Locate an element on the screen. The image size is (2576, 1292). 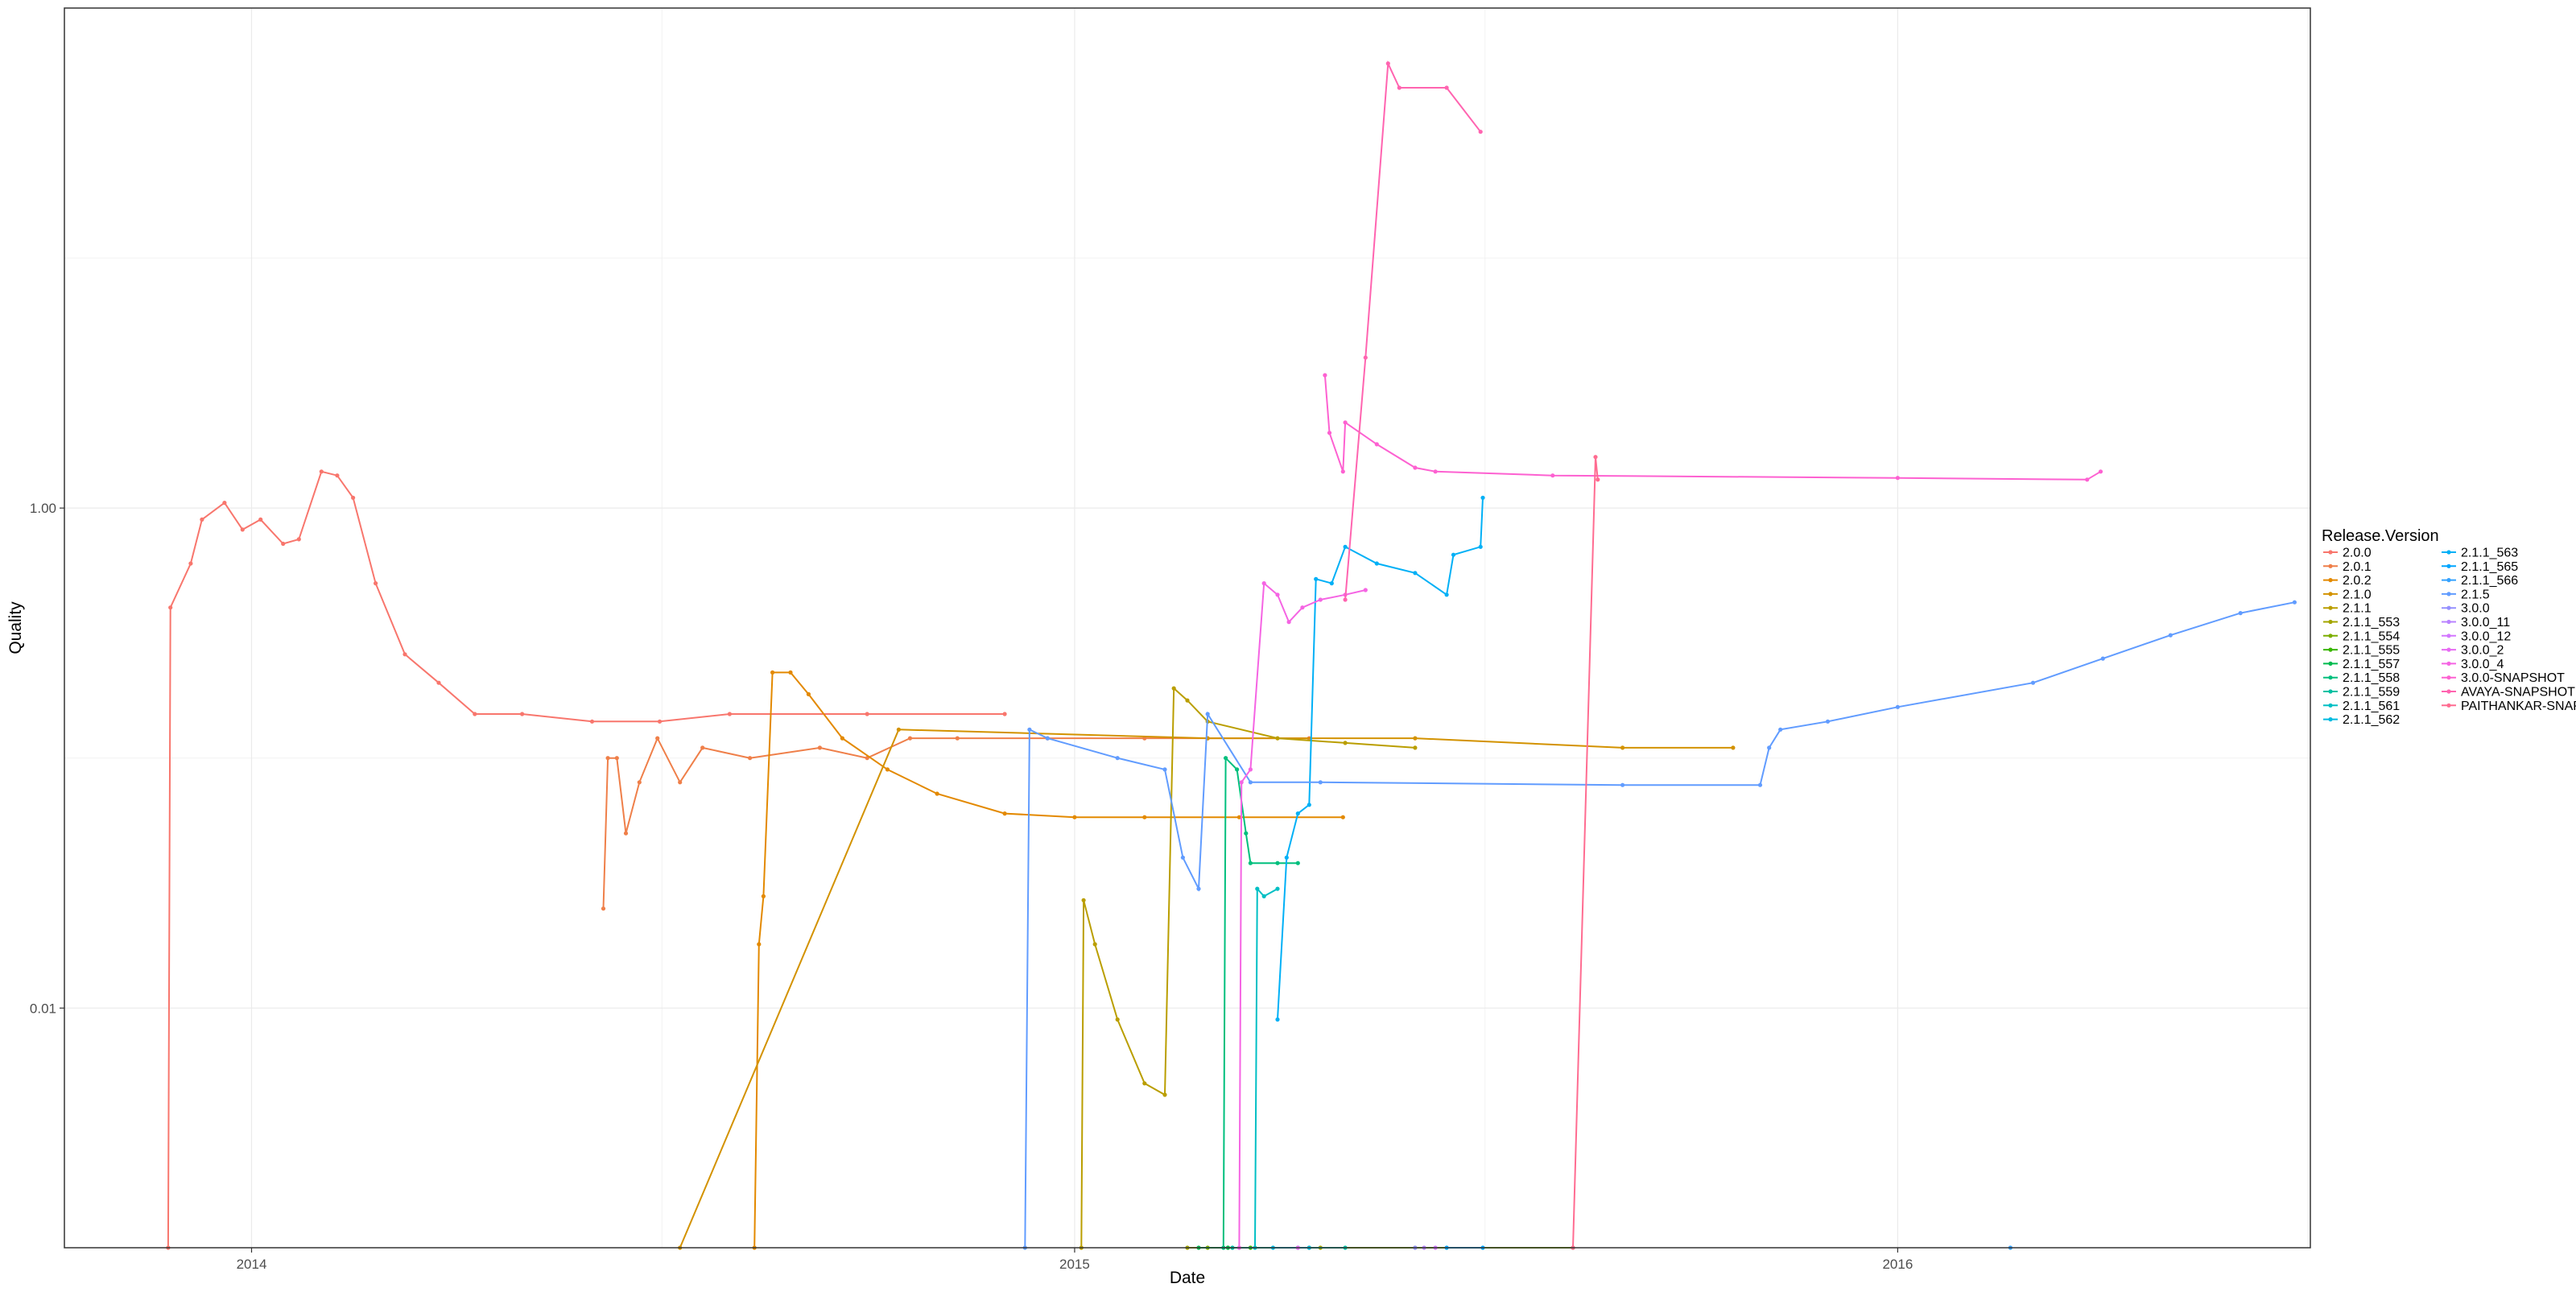
legend-label: 2.1.1_563 is located at coordinates (2489, 553).